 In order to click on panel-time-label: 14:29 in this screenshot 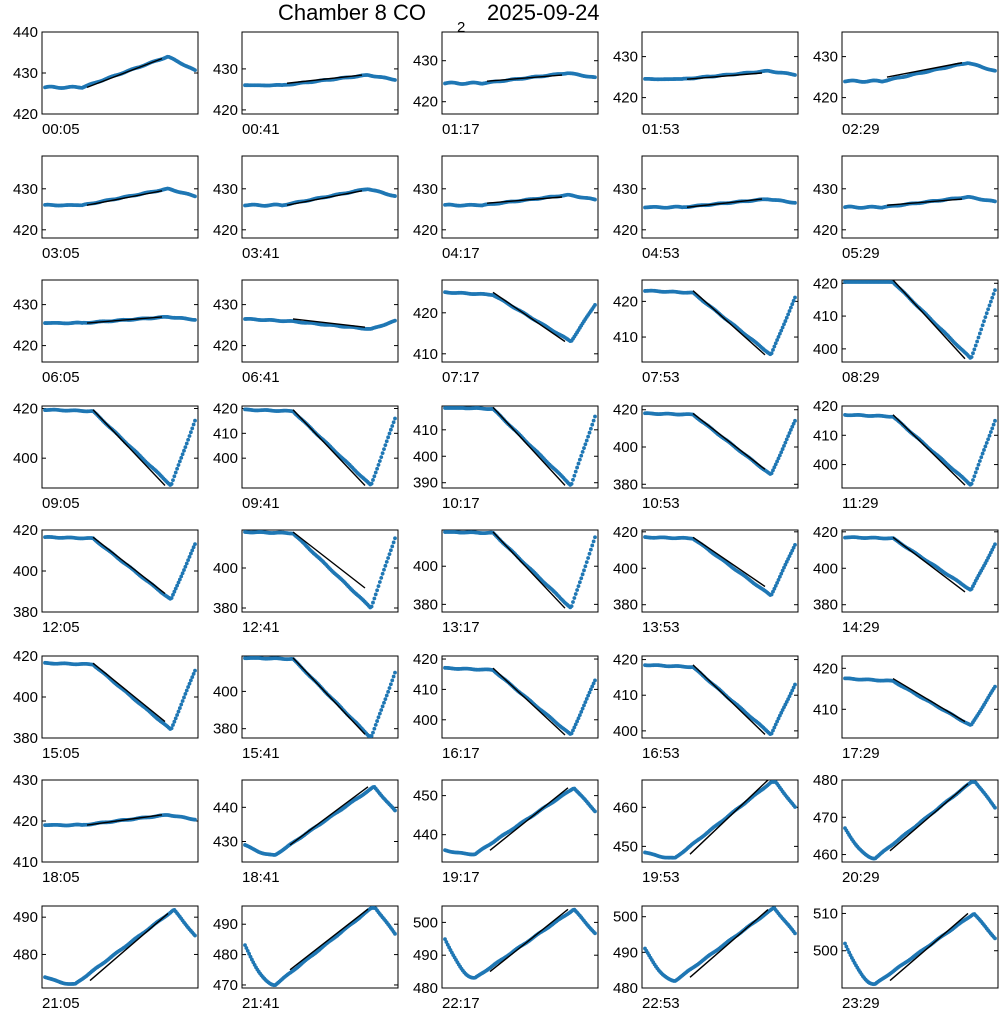, I will do `click(861, 627)`.